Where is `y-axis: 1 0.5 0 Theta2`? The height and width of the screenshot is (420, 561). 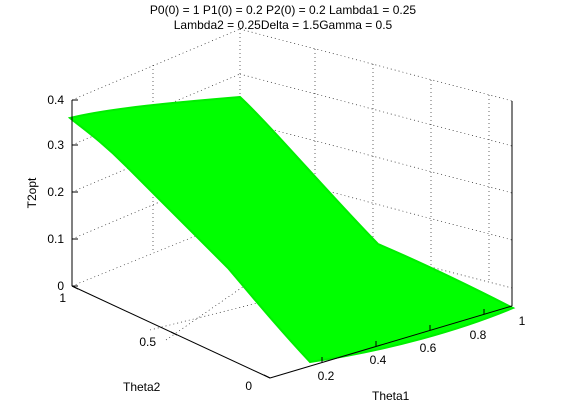
y-axis: 1 0.5 0 Theta2 is located at coordinates (165, 339).